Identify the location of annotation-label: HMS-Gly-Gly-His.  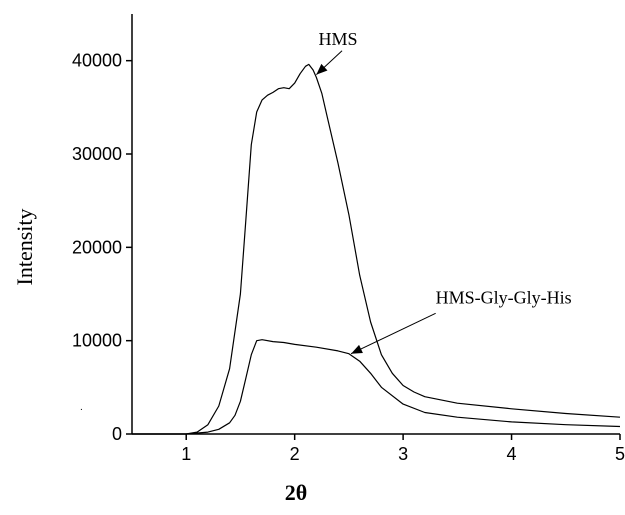
(504, 297).